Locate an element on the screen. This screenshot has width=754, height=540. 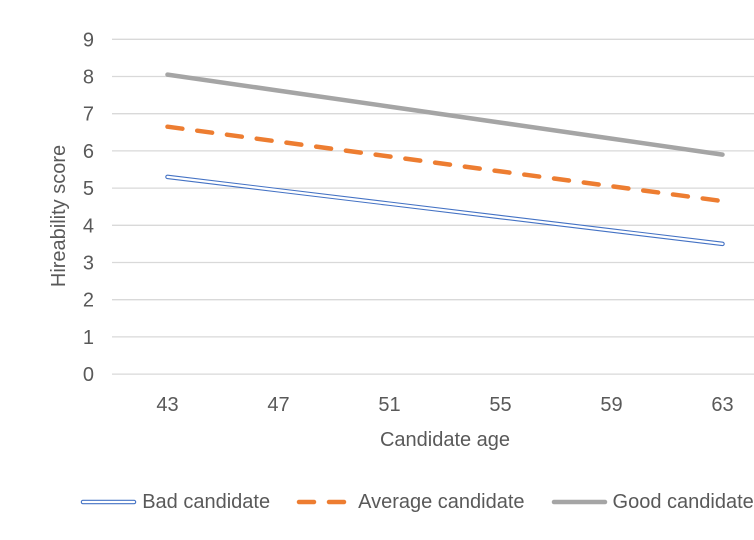
legend-item-average-candidate: Average candidate is located at coordinates (410, 502).